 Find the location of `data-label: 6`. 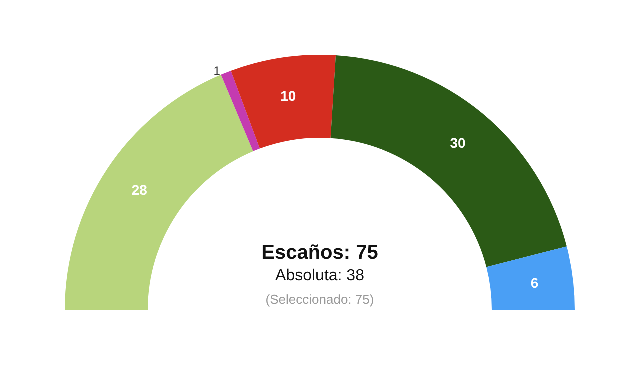

data-label: 6 is located at coordinates (534, 282).